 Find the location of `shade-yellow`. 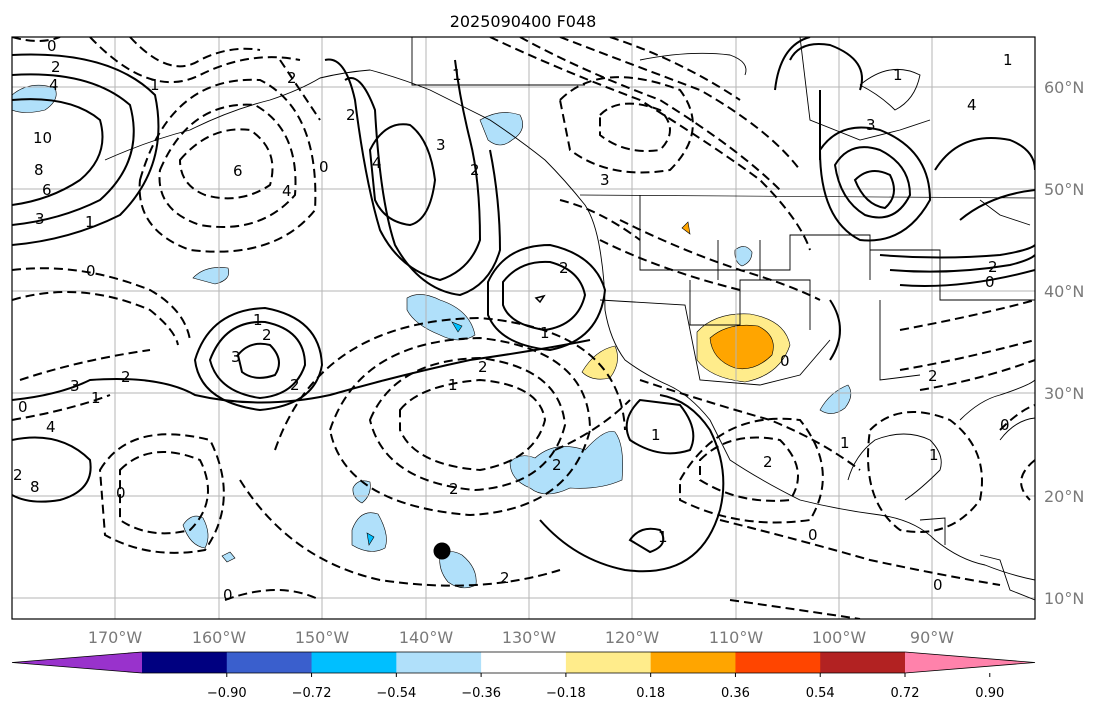

shade-yellow is located at coordinates (599, 362).